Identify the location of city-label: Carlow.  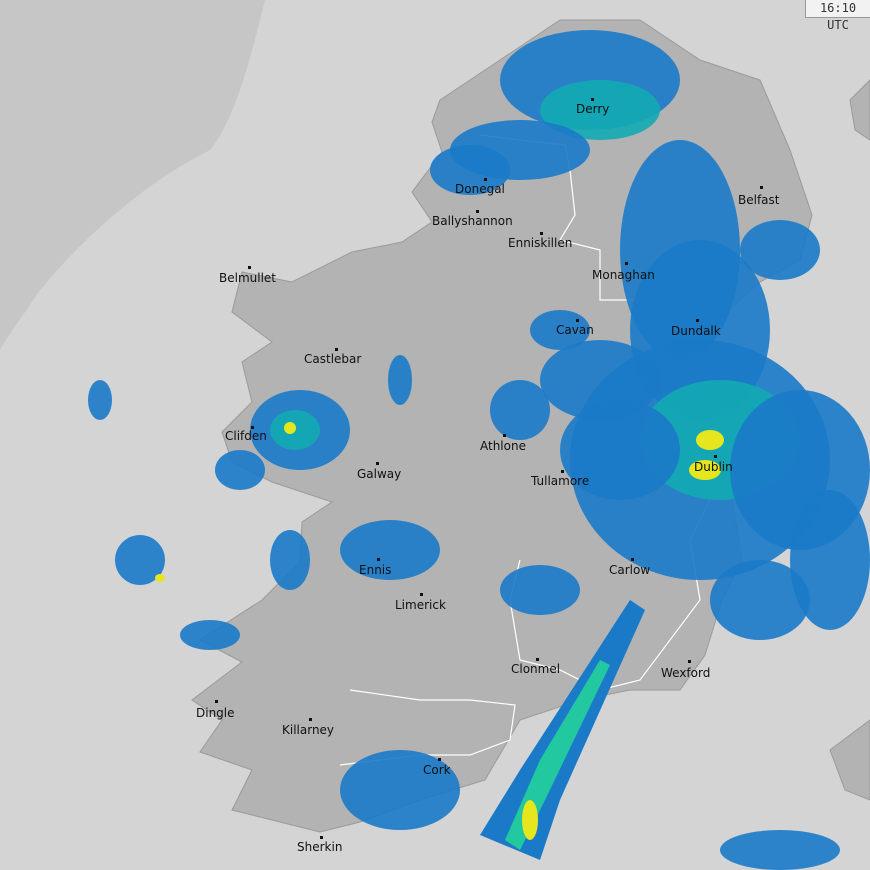
(630, 570).